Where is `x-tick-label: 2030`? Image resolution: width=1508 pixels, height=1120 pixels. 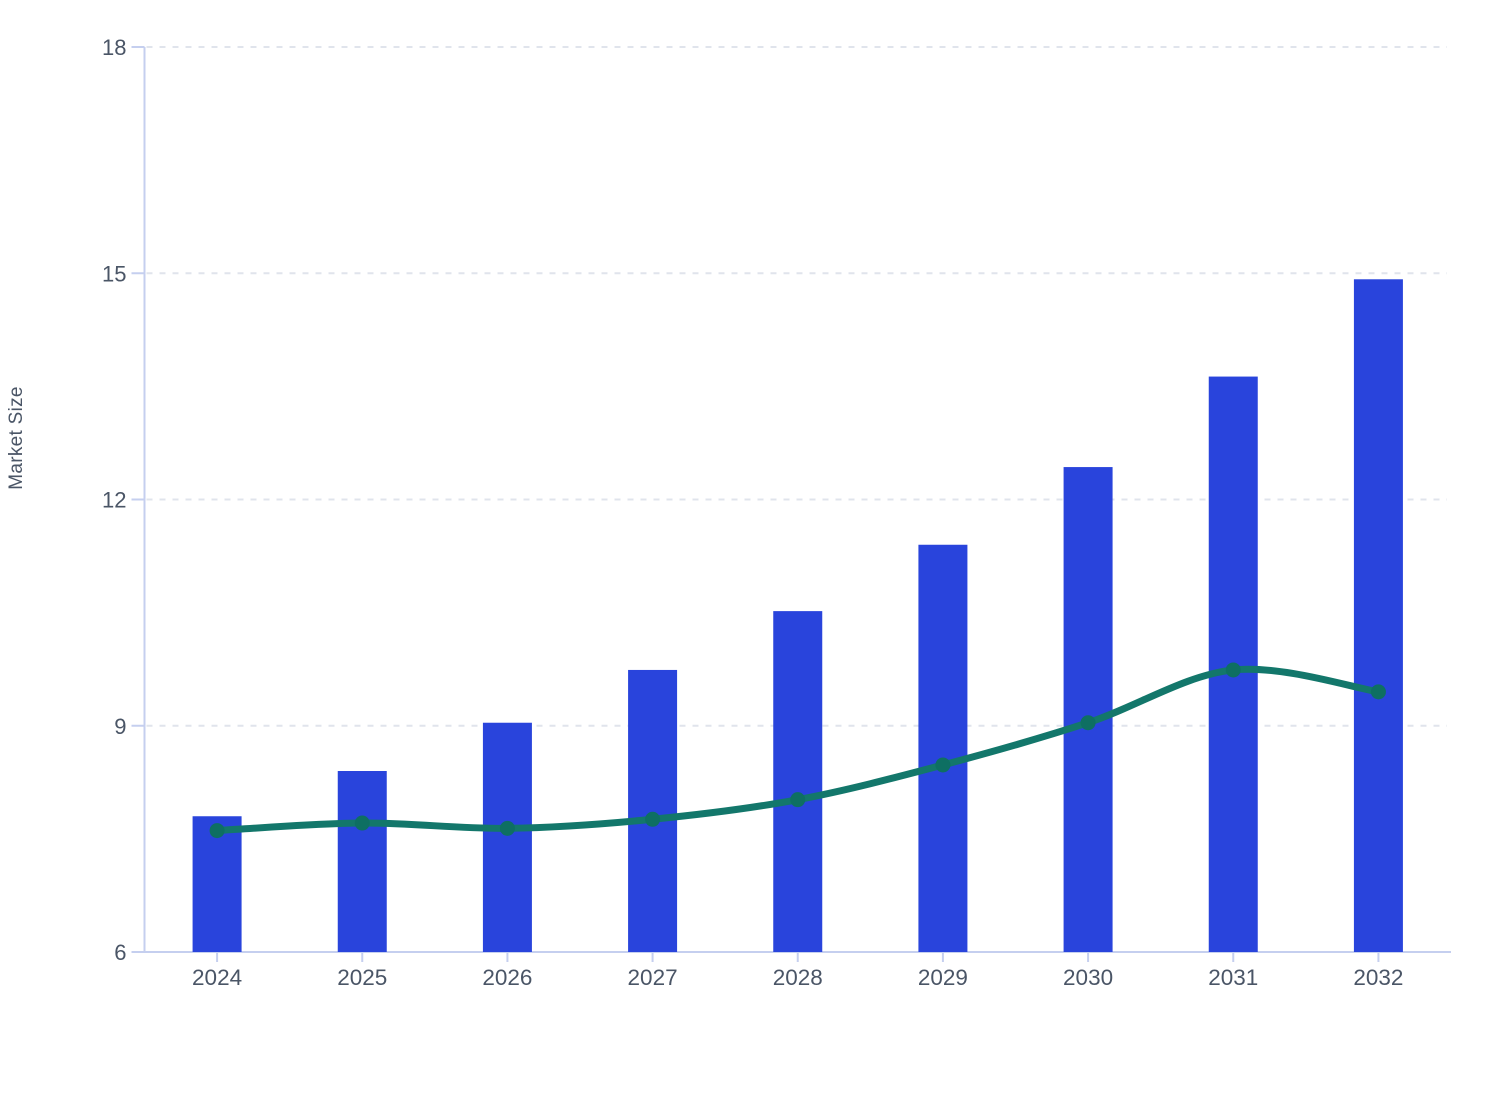
x-tick-label: 2030 is located at coordinates (1088, 977).